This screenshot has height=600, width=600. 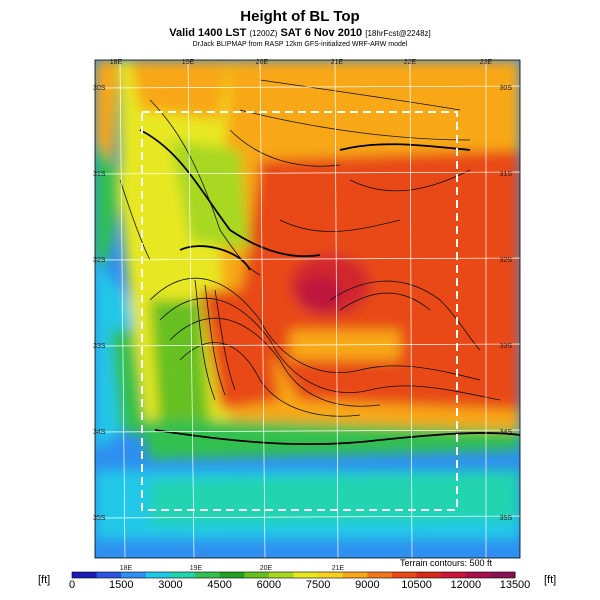 What do you see at coordinates (99, 303) in the screenshot?
I see `latitude-labels-left: 30S 31S 32S 33S 34S 35S` at bounding box center [99, 303].